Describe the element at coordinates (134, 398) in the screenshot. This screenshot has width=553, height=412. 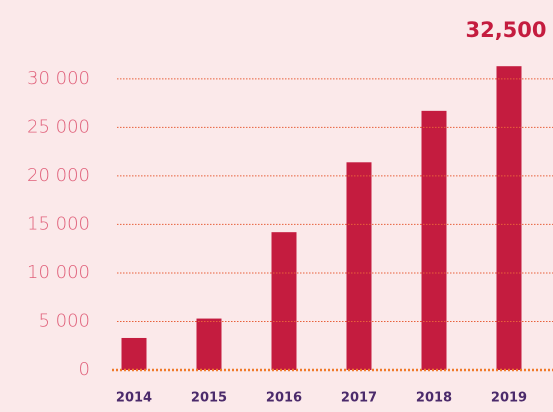
I see `x-tick-label: 2014` at that location.